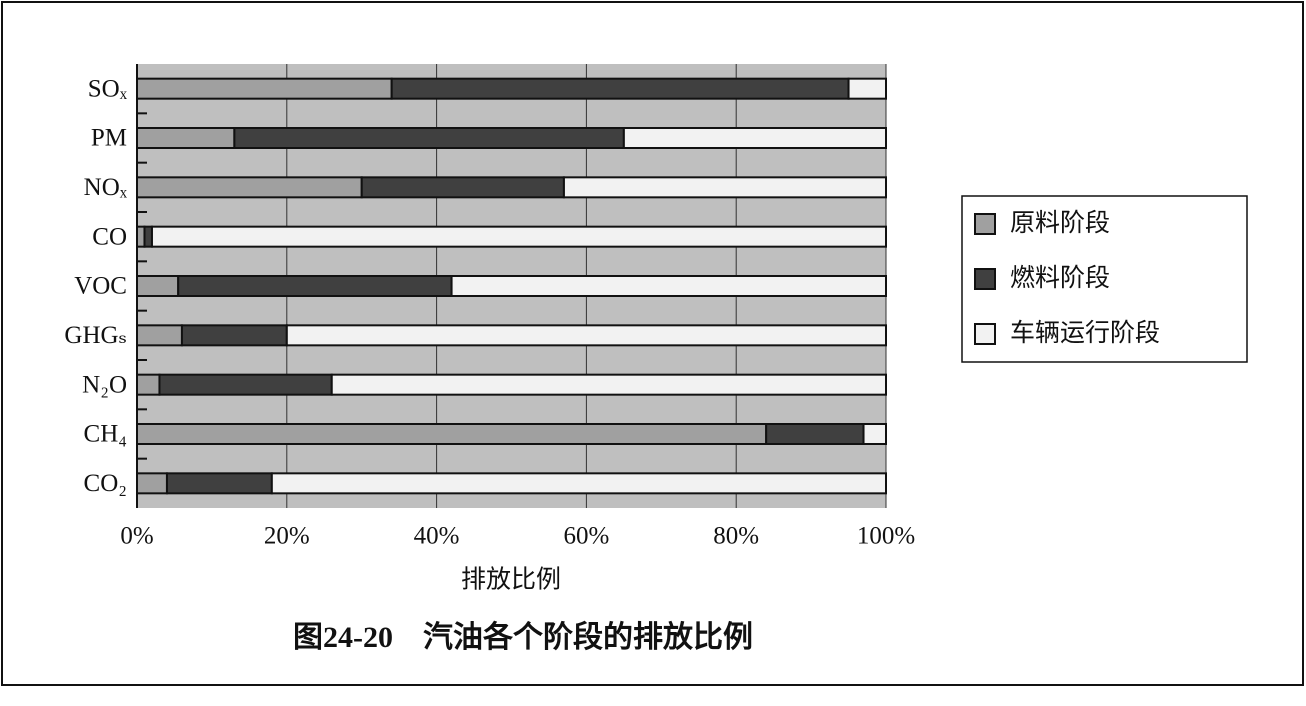 This screenshot has width=1306, height=706. Describe the element at coordinates (105, 483) in the screenshot. I see `y-tick-label: CO₂` at that location.